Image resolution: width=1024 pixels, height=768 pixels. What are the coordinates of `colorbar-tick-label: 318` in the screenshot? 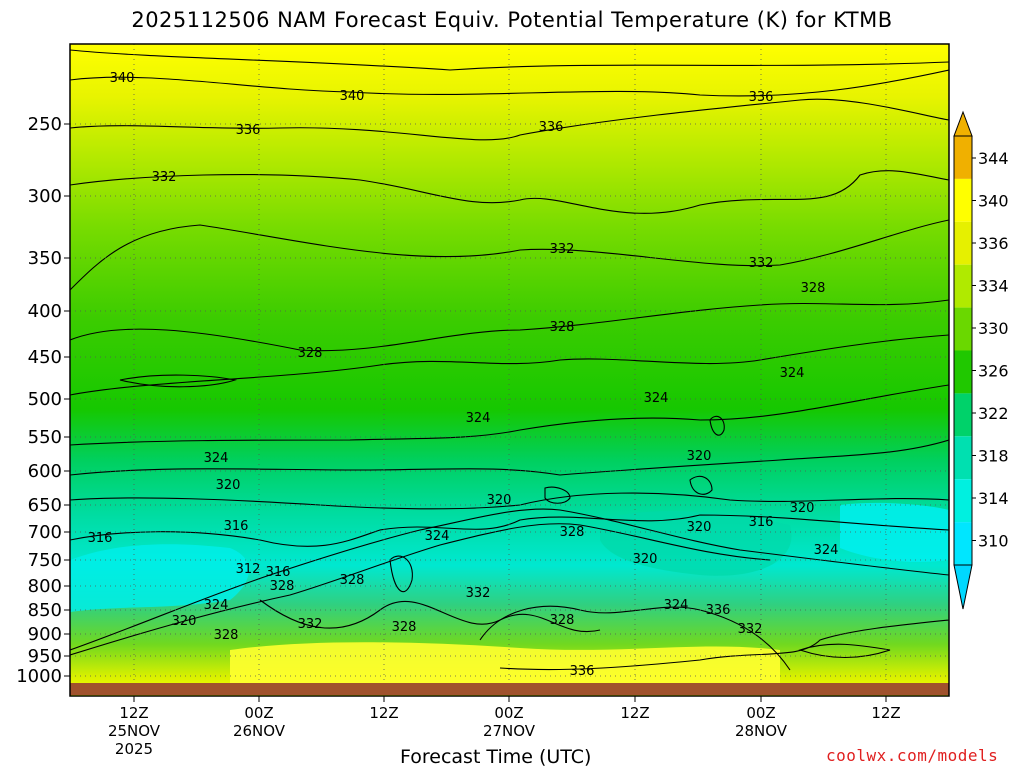 It's located at (993, 456).